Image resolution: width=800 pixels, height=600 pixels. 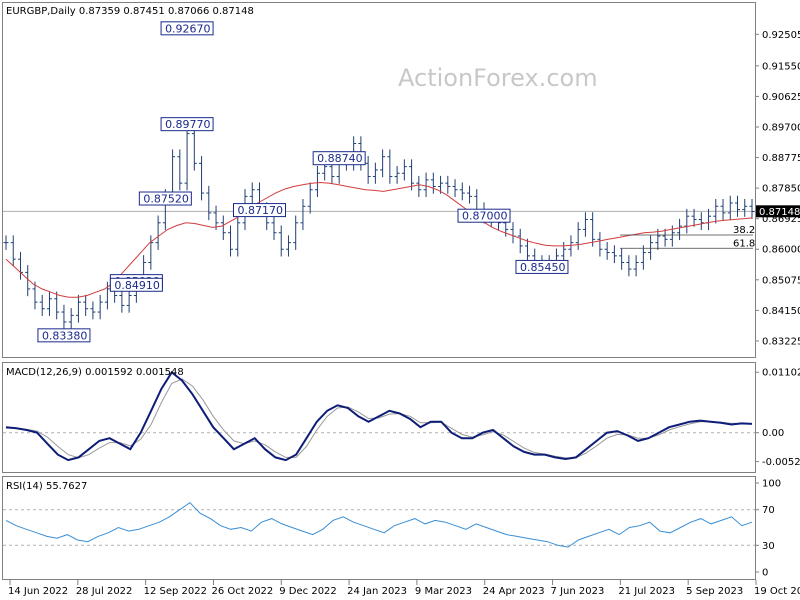 What do you see at coordinates (377, 591) in the screenshot?
I see `date-tick-label: 24 Jan 2023` at bounding box center [377, 591].